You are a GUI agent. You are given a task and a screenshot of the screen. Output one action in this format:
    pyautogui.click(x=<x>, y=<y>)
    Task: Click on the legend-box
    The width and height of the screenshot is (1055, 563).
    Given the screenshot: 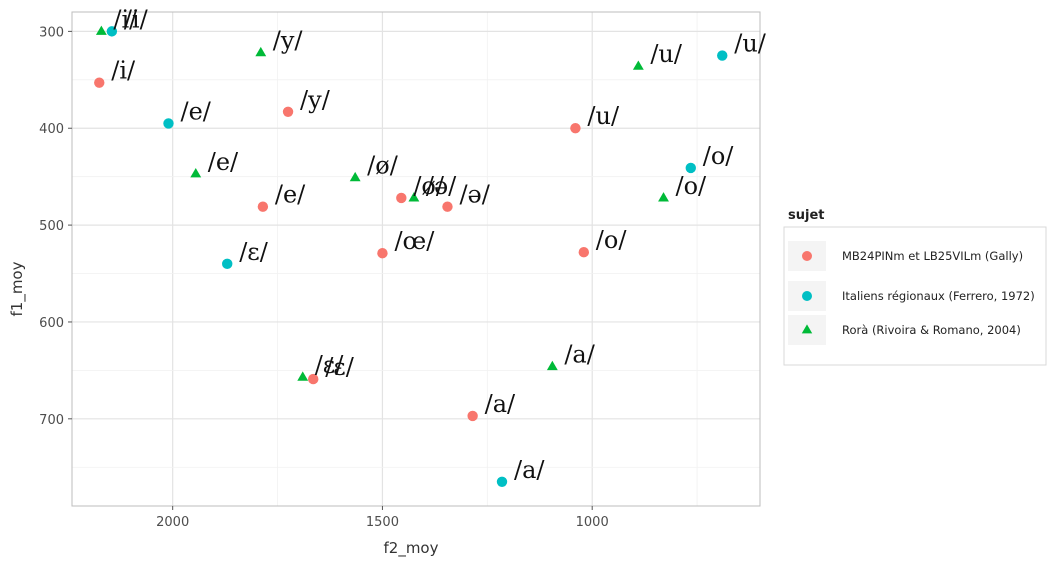 What is the action you would take?
    pyautogui.click(x=915, y=296)
    